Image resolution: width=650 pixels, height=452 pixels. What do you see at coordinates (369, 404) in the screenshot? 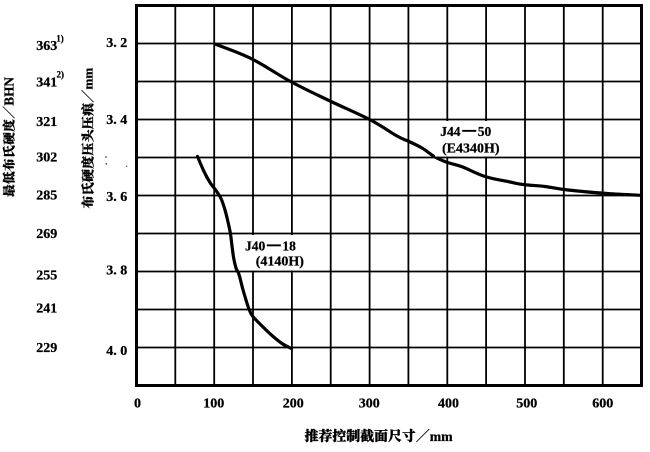
I see `svg-text: 300` at bounding box center [369, 404].